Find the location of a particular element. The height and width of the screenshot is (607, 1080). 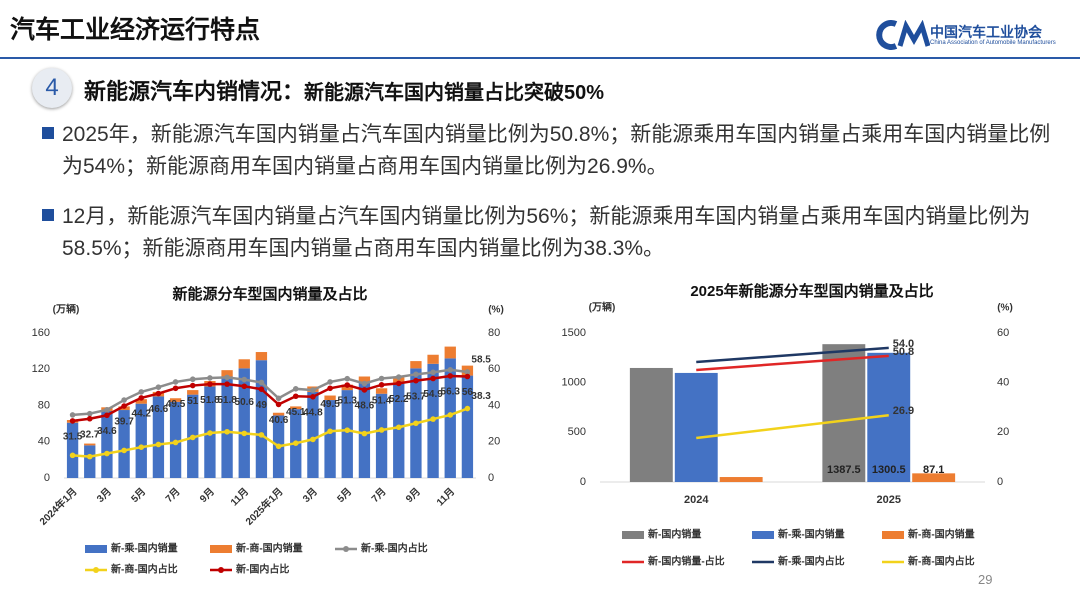

data-label: 44.8 is located at coordinates (313, 412).